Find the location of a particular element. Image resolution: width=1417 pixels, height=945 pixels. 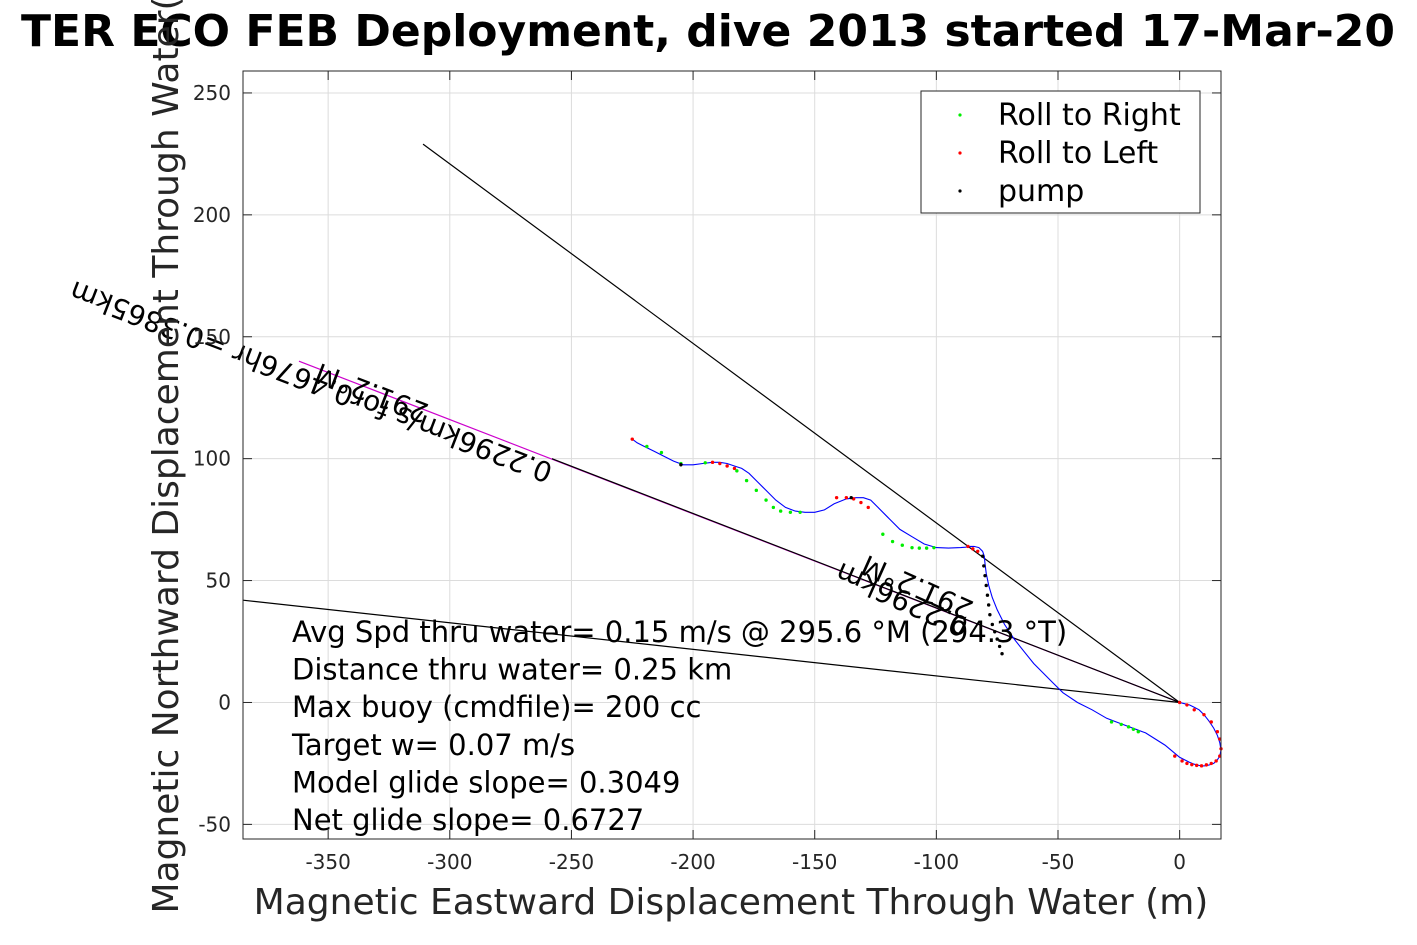

legend-label-roll-left: Roll to Left is located at coordinates (1078, 153).